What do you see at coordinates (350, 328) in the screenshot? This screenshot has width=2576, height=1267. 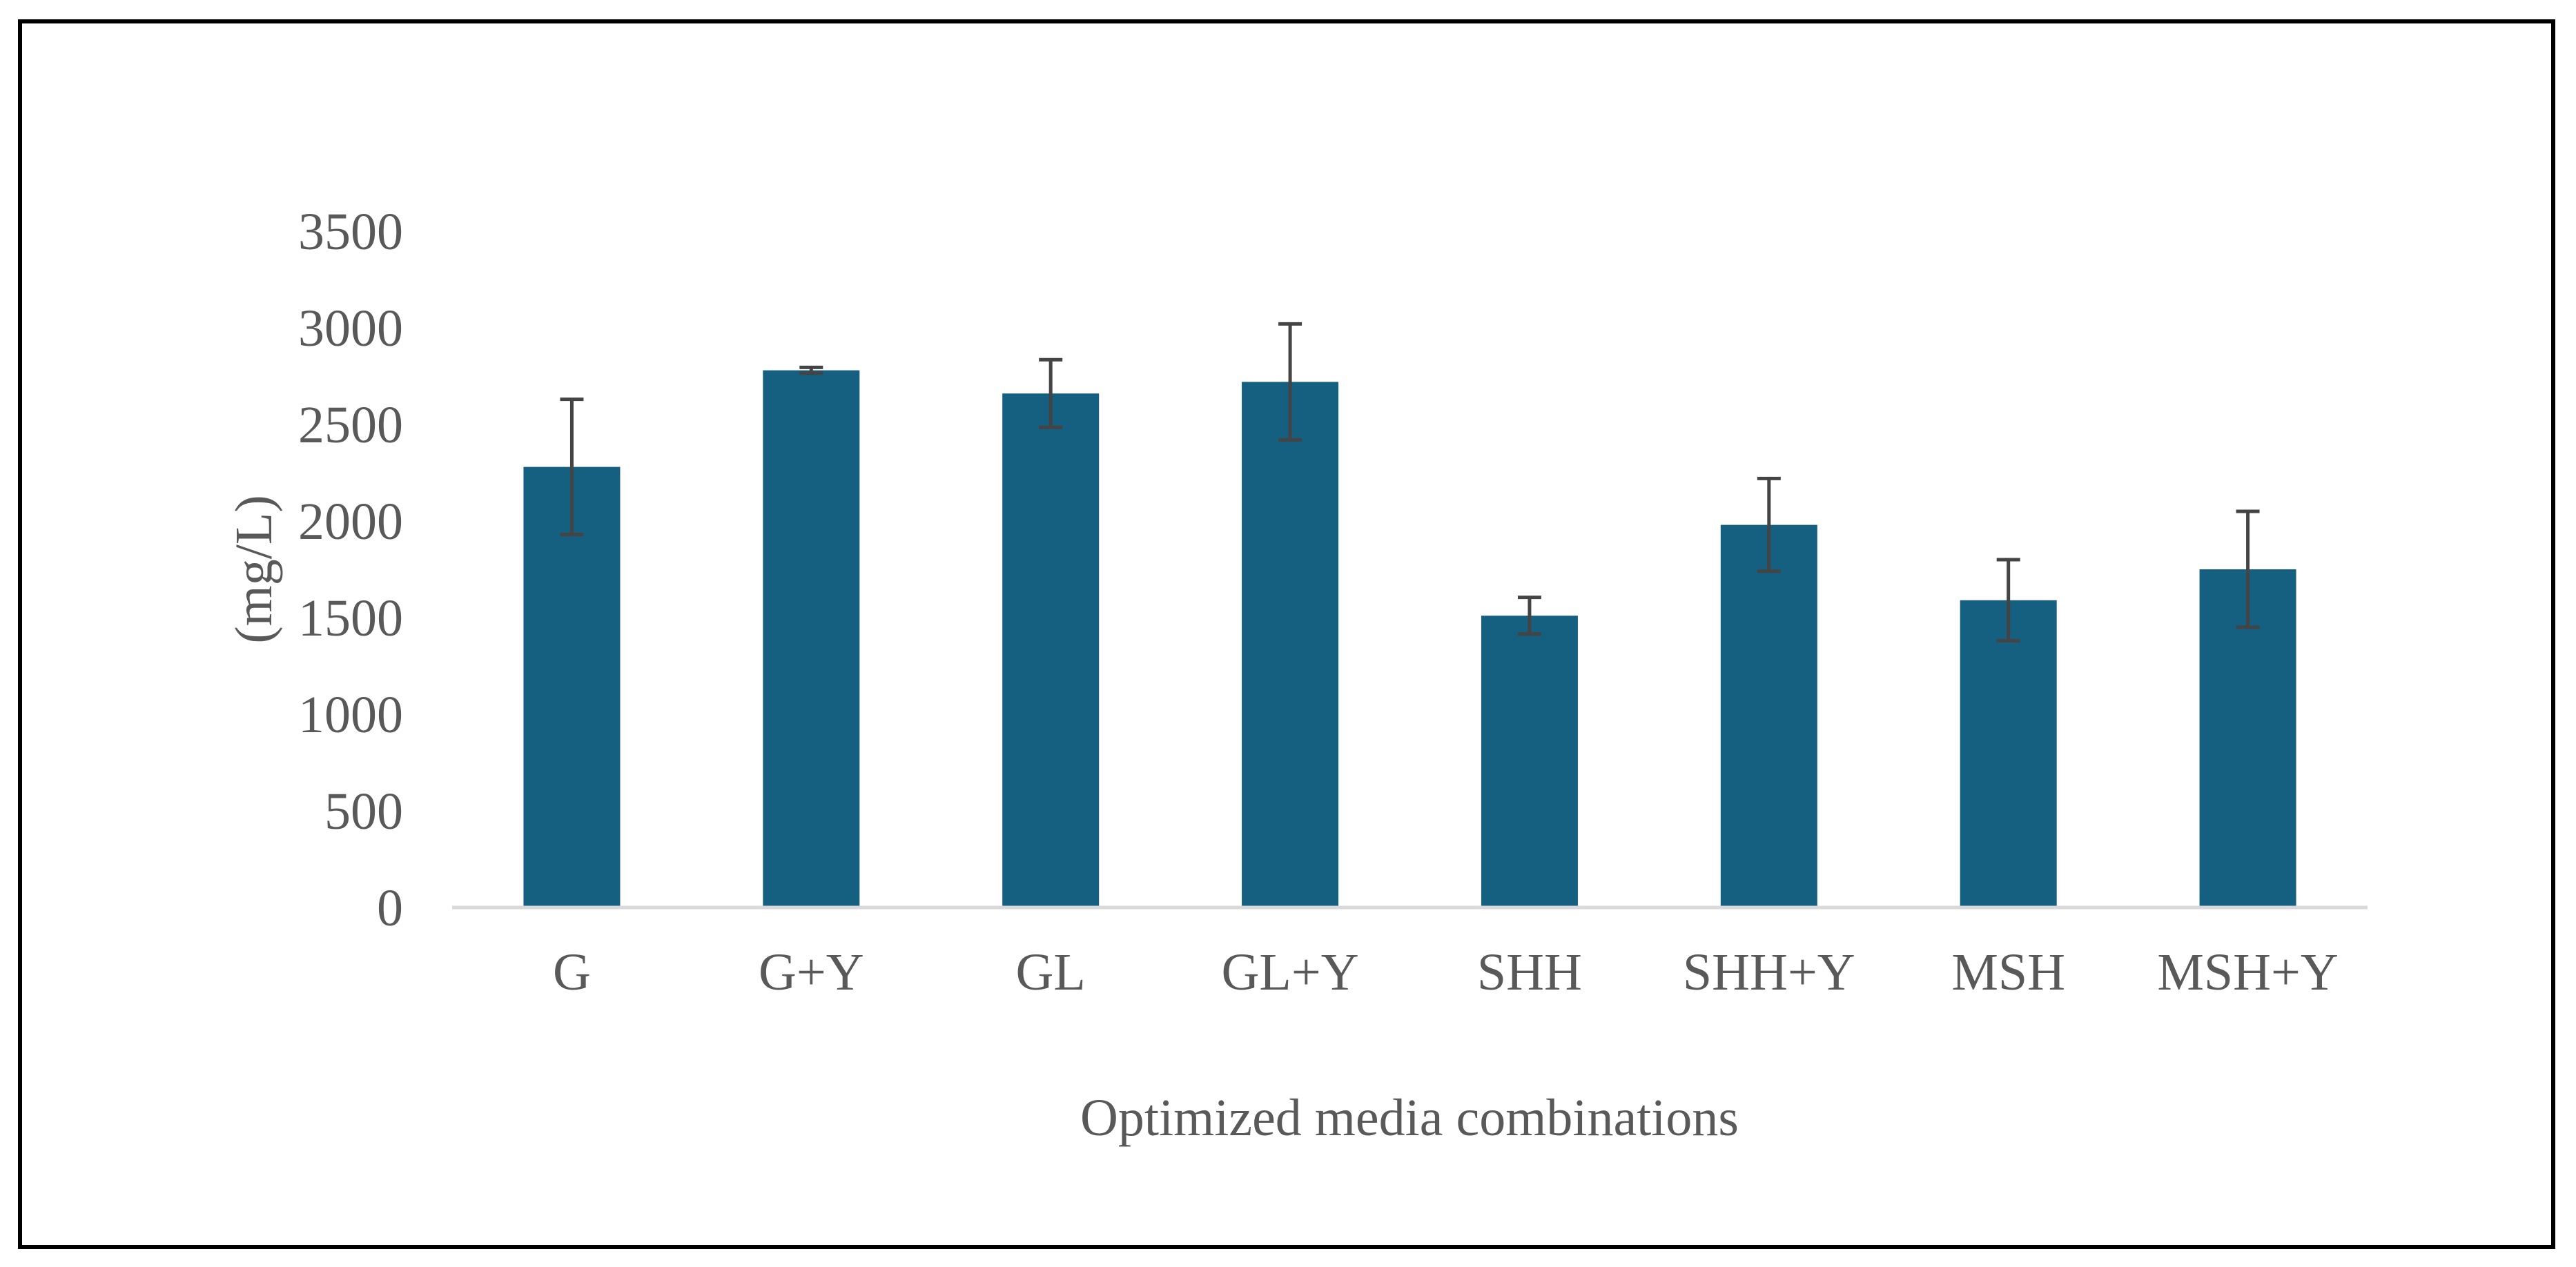 I see `y-tick-label: 3000` at bounding box center [350, 328].